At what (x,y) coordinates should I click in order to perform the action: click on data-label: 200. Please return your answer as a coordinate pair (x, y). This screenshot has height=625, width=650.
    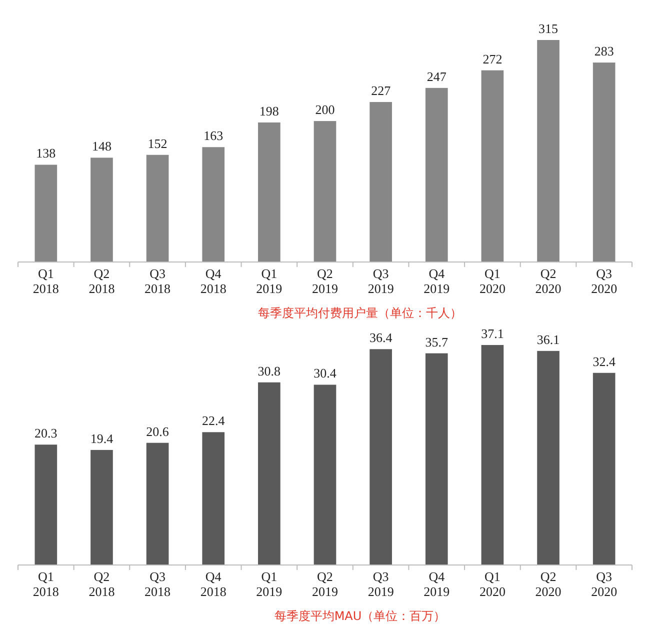
    Looking at the image, I should click on (325, 110).